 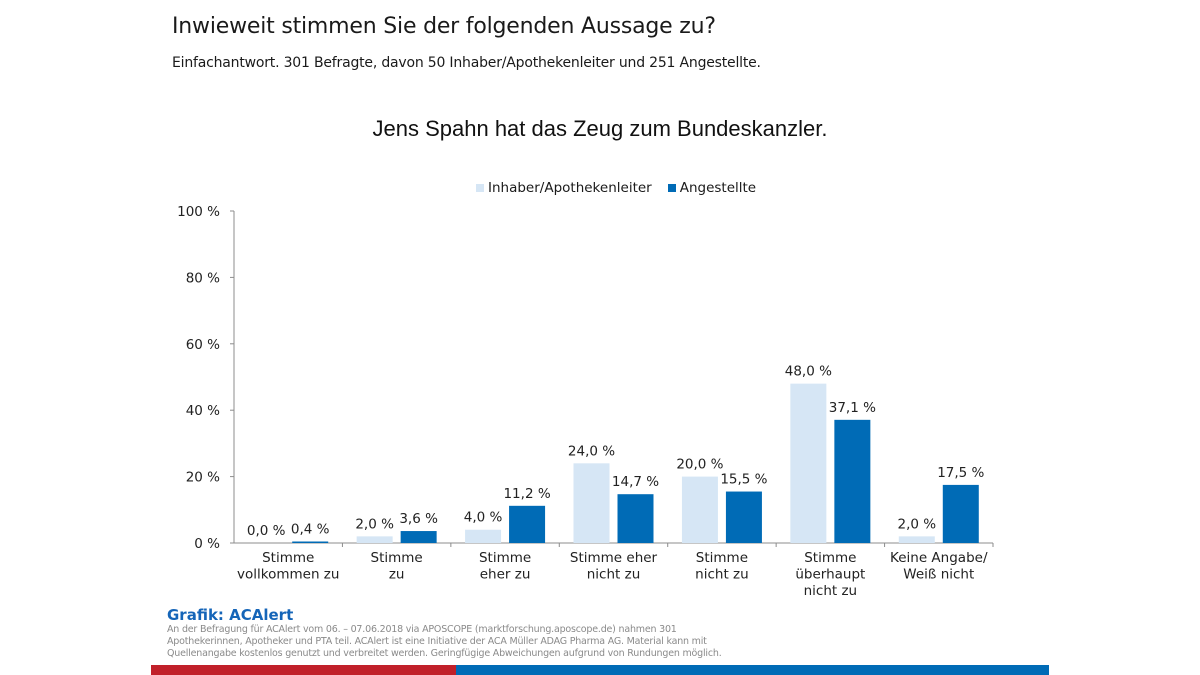 What do you see at coordinates (852, 408) in the screenshot?
I see `data-label: 37,1 %` at bounding box center [852, 408].